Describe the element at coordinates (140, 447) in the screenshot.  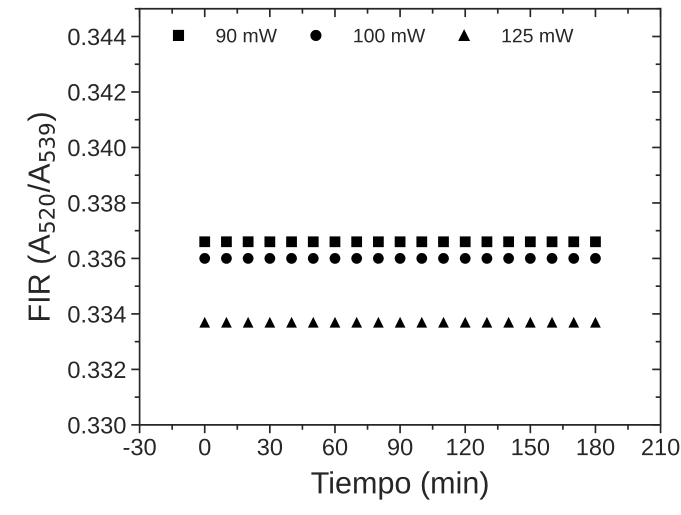
I see `x-tick-label: -30` at that location.